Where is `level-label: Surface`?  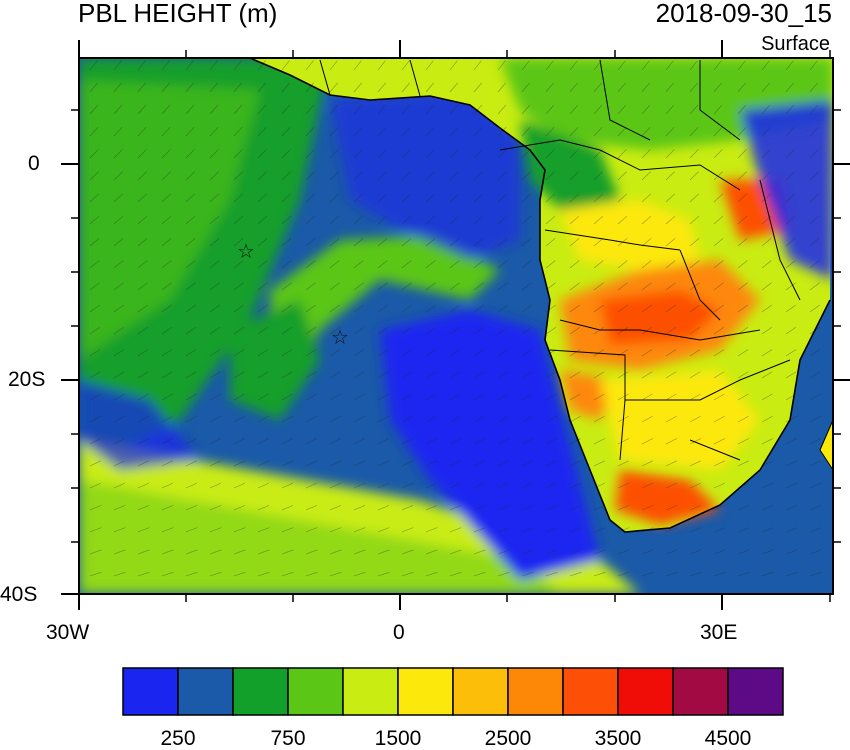 level-label: Surface is located at coordinates (795, 44).